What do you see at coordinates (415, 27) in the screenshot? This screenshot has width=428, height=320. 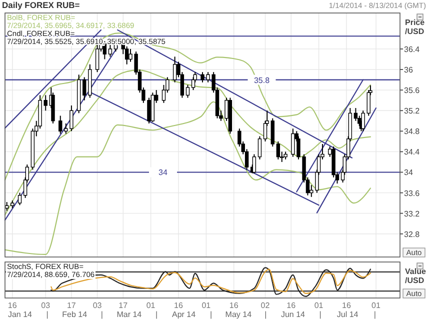 I see `y-axis-title: Price /USD` at bounding box center [415, 27].